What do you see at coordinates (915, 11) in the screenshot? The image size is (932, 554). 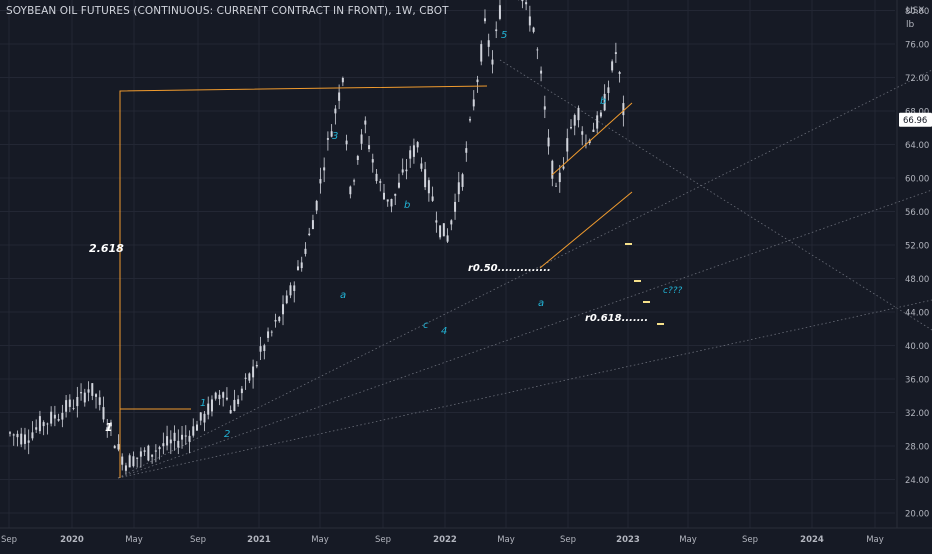 I see `unit-currency: USX` at bounding box center [915, 11].